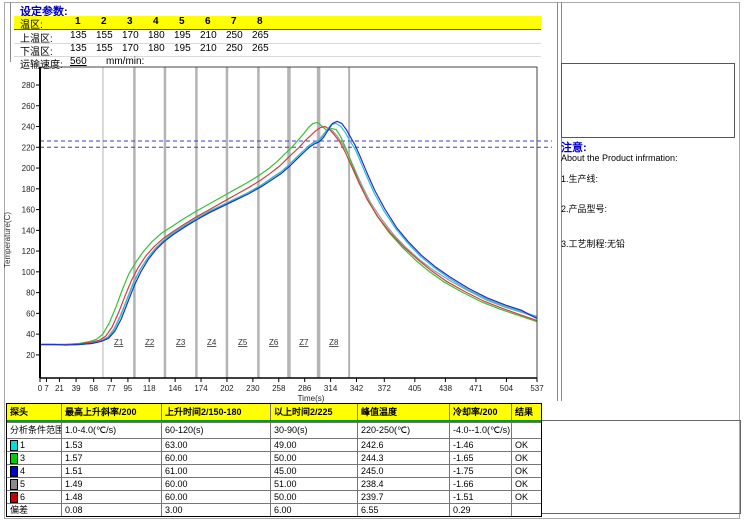  I want to click on deviation-row: 偏差 0.08 3.00 6.00 6.55 0.29, so click(274, 509).